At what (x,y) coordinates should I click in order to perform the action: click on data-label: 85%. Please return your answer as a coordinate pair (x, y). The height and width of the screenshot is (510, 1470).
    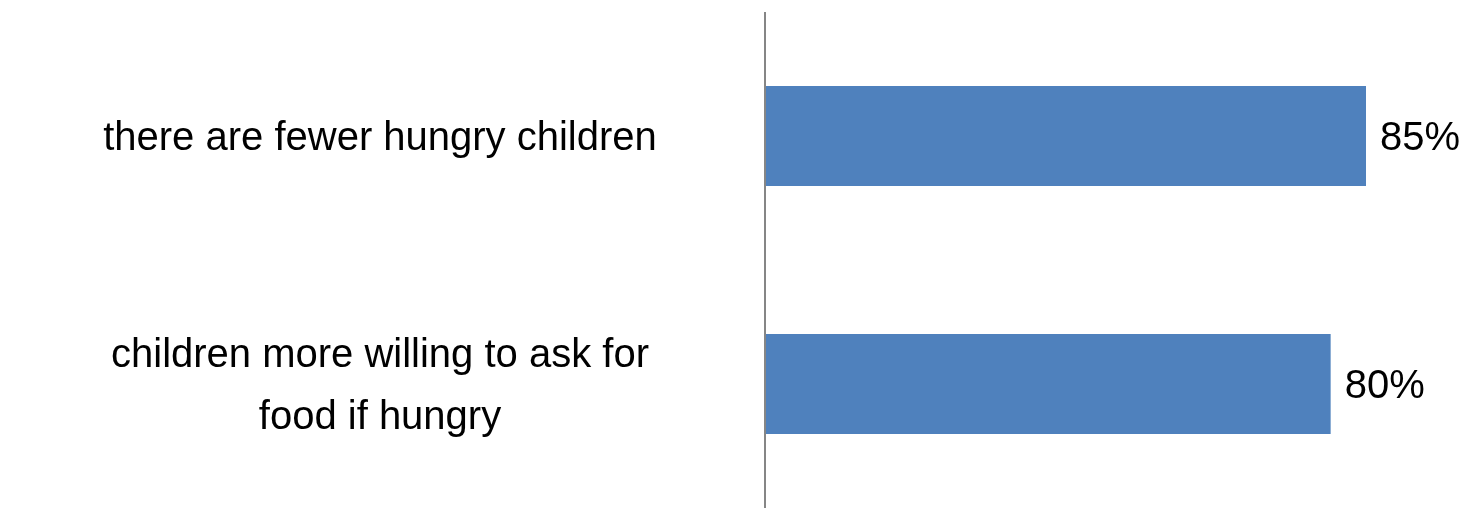
    Looking at the image, I should click on (1420, 136).